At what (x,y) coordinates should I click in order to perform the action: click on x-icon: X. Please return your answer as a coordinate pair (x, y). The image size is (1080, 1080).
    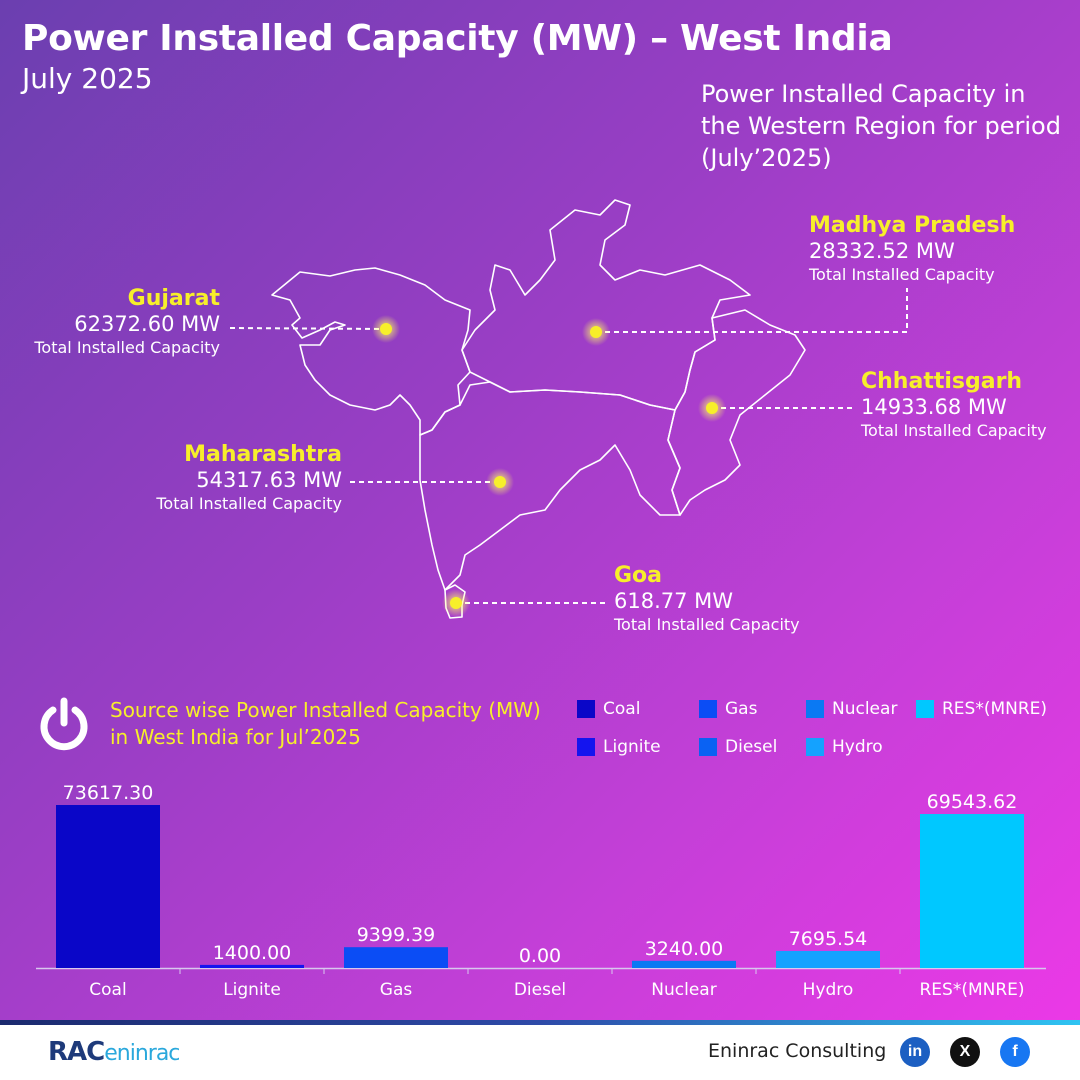
    Looking at the image, I should click on (965, 1052).